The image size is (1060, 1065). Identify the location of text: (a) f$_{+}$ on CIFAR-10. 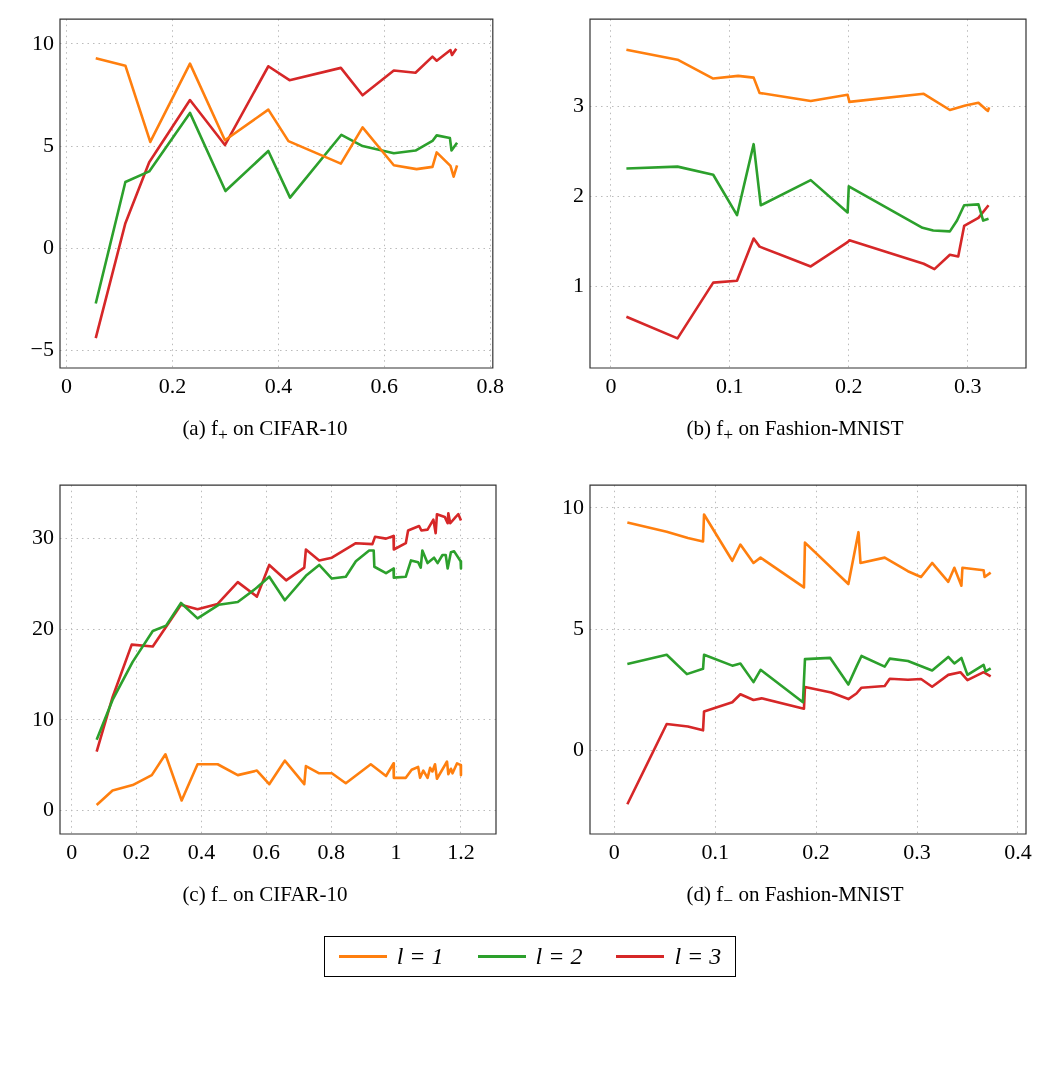
(265, 431).